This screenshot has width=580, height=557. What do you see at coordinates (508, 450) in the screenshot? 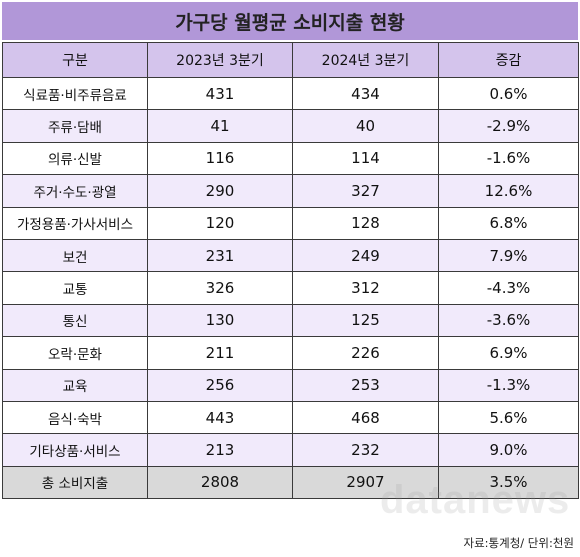
I see `row-change: 9.0%` at bounding box center [508, 450].